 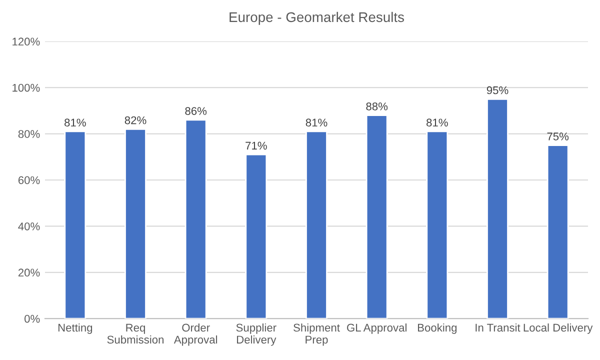 What do you see at coordinates (256, 146) in the screenshot?
I see `data-label: 71%` at bounding box center [256, 146].